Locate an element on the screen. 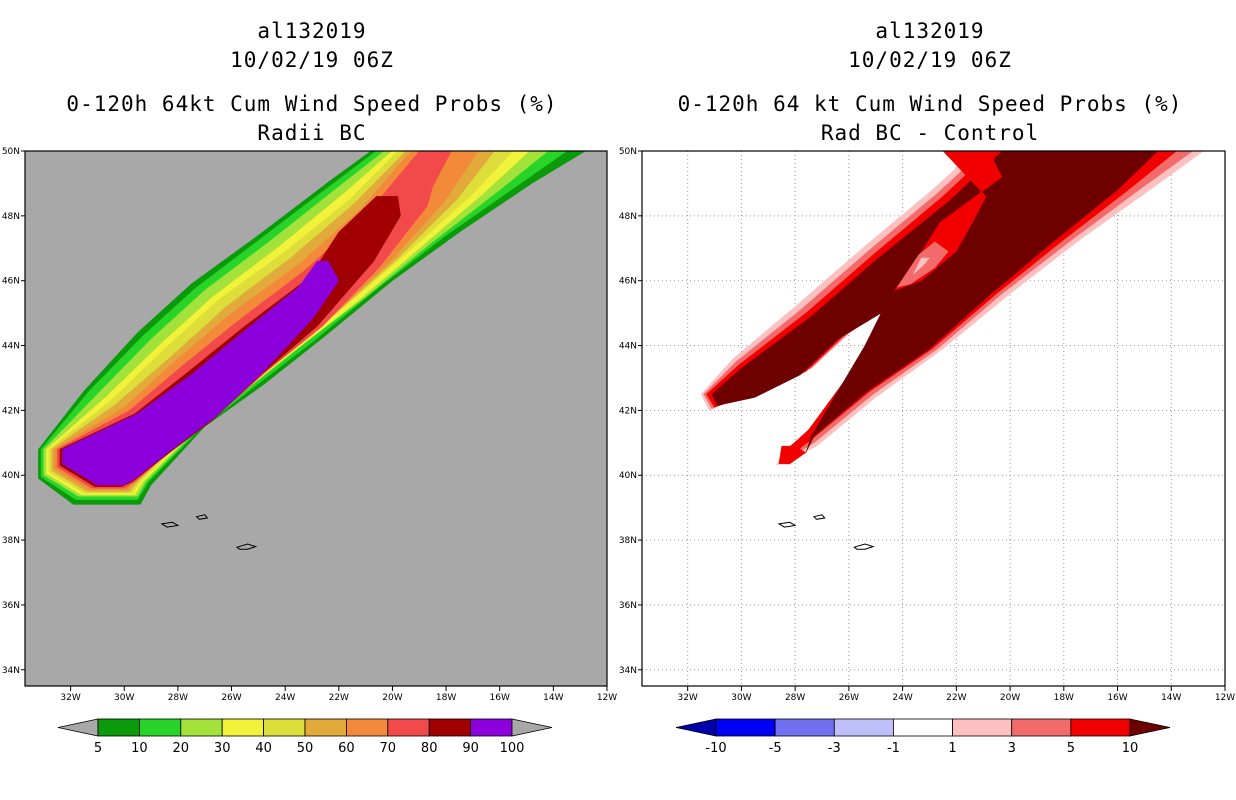 This screenshot has width=1236, height=800. right-chart-title: 0-120h 64 kt Cum Wind Speed Probs (%) is located at coordinates (930, 104).